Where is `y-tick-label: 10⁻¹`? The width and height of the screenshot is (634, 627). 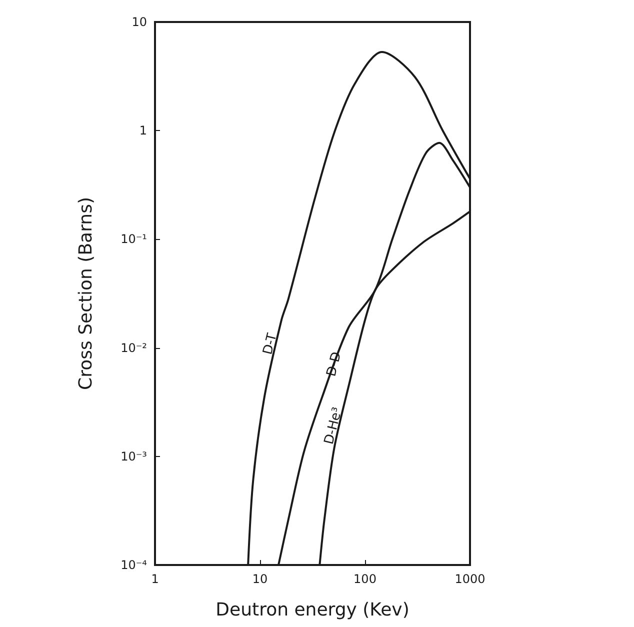
y-tick-label: 10⁻¹ is located at coordinates (134, 239).